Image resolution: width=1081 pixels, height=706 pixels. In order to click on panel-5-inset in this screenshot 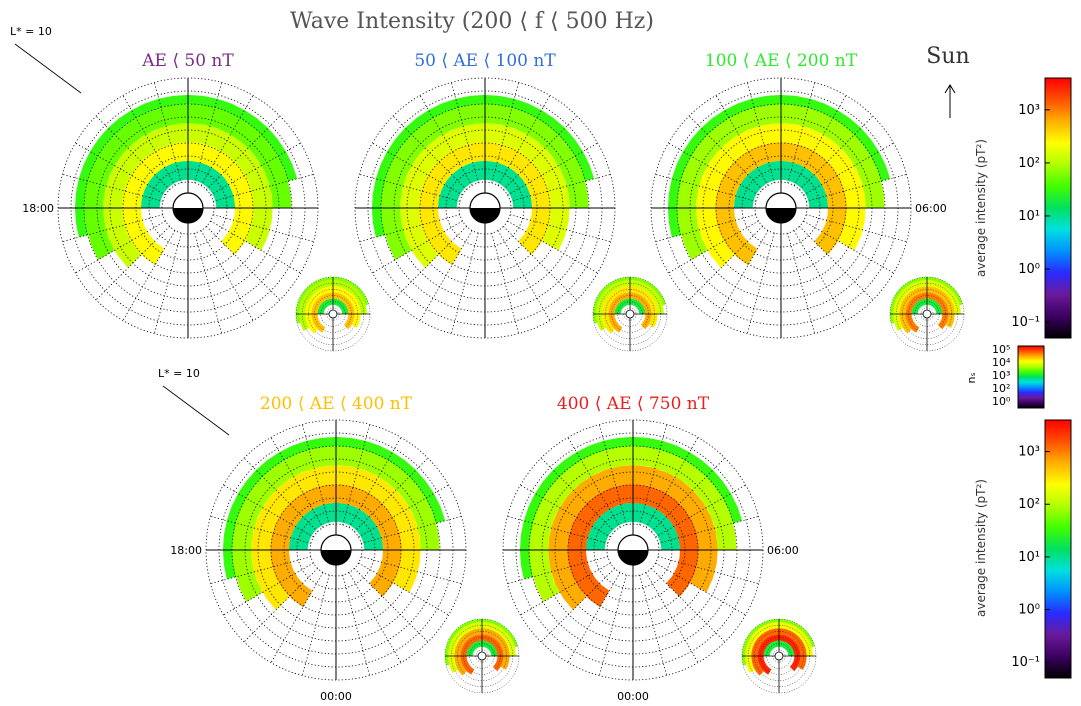, I will do `click(779, 656)`.